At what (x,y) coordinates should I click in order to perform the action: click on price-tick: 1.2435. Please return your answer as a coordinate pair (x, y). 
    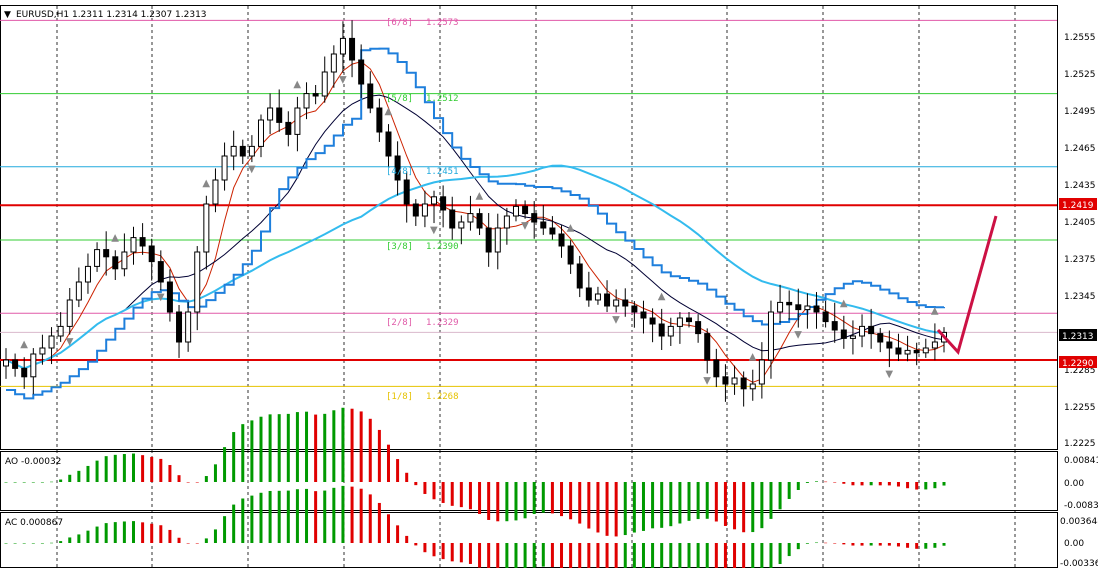
    Looking at the image, I should click on (1080, 186).